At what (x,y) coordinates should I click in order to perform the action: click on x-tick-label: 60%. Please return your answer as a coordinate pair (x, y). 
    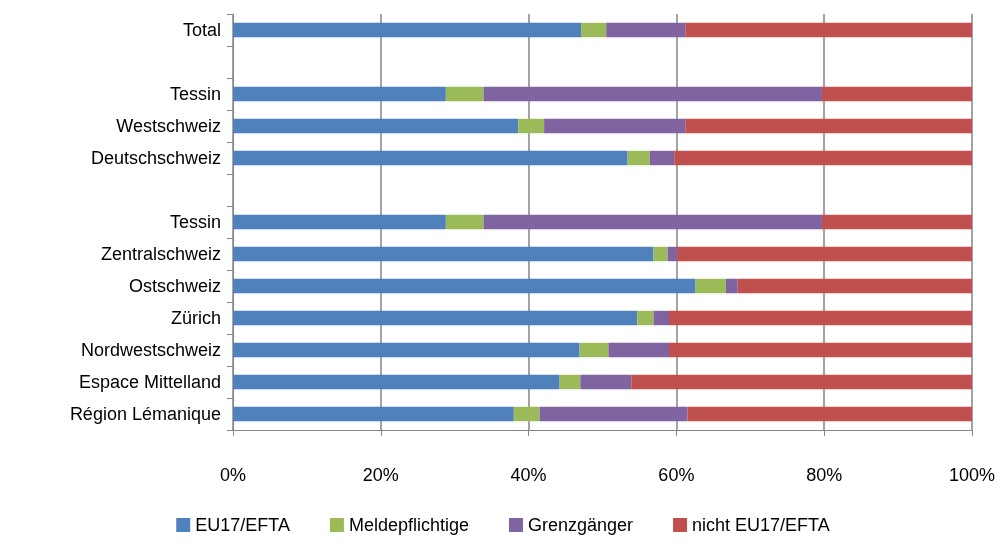
    Looking at the image, I should click on (676, 475).